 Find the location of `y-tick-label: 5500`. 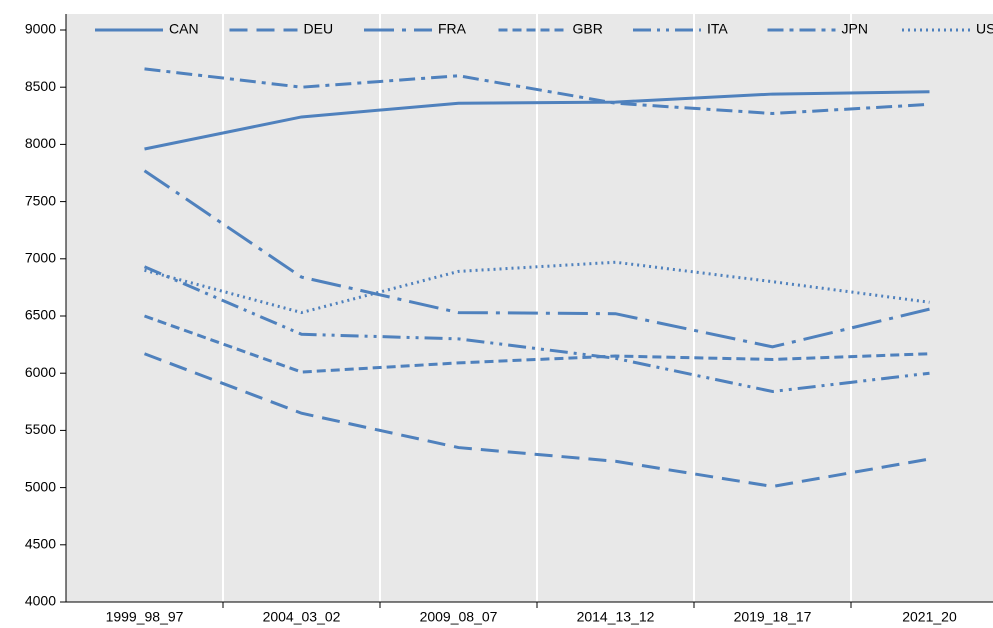

y-tick-label: 5500 is located at coordinates (40, 429).